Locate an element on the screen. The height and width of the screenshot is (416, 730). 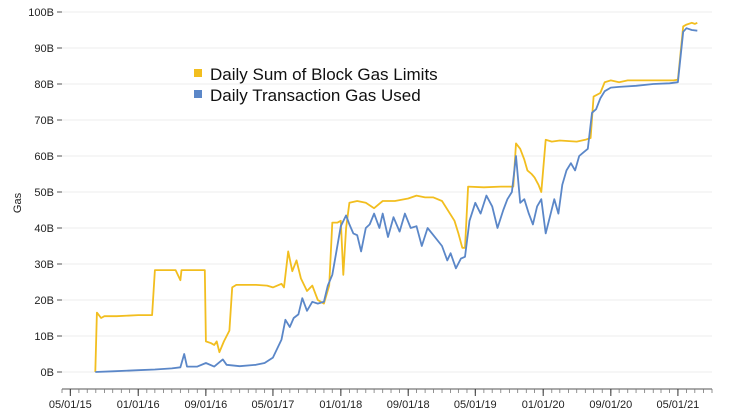
legend-label-gas-limits: Daily Sum of Block Gas Limits is located at coordinates (324, 74).